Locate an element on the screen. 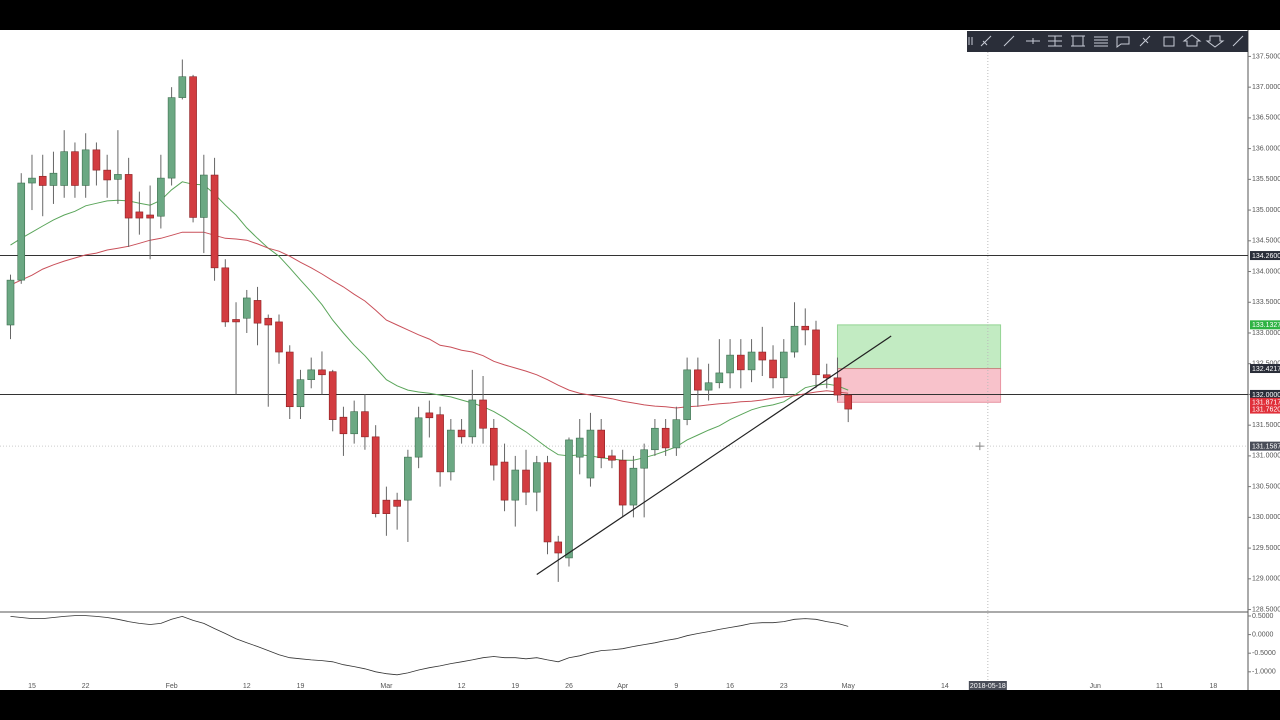  tool-trend is located at coordinates (1009, 41).